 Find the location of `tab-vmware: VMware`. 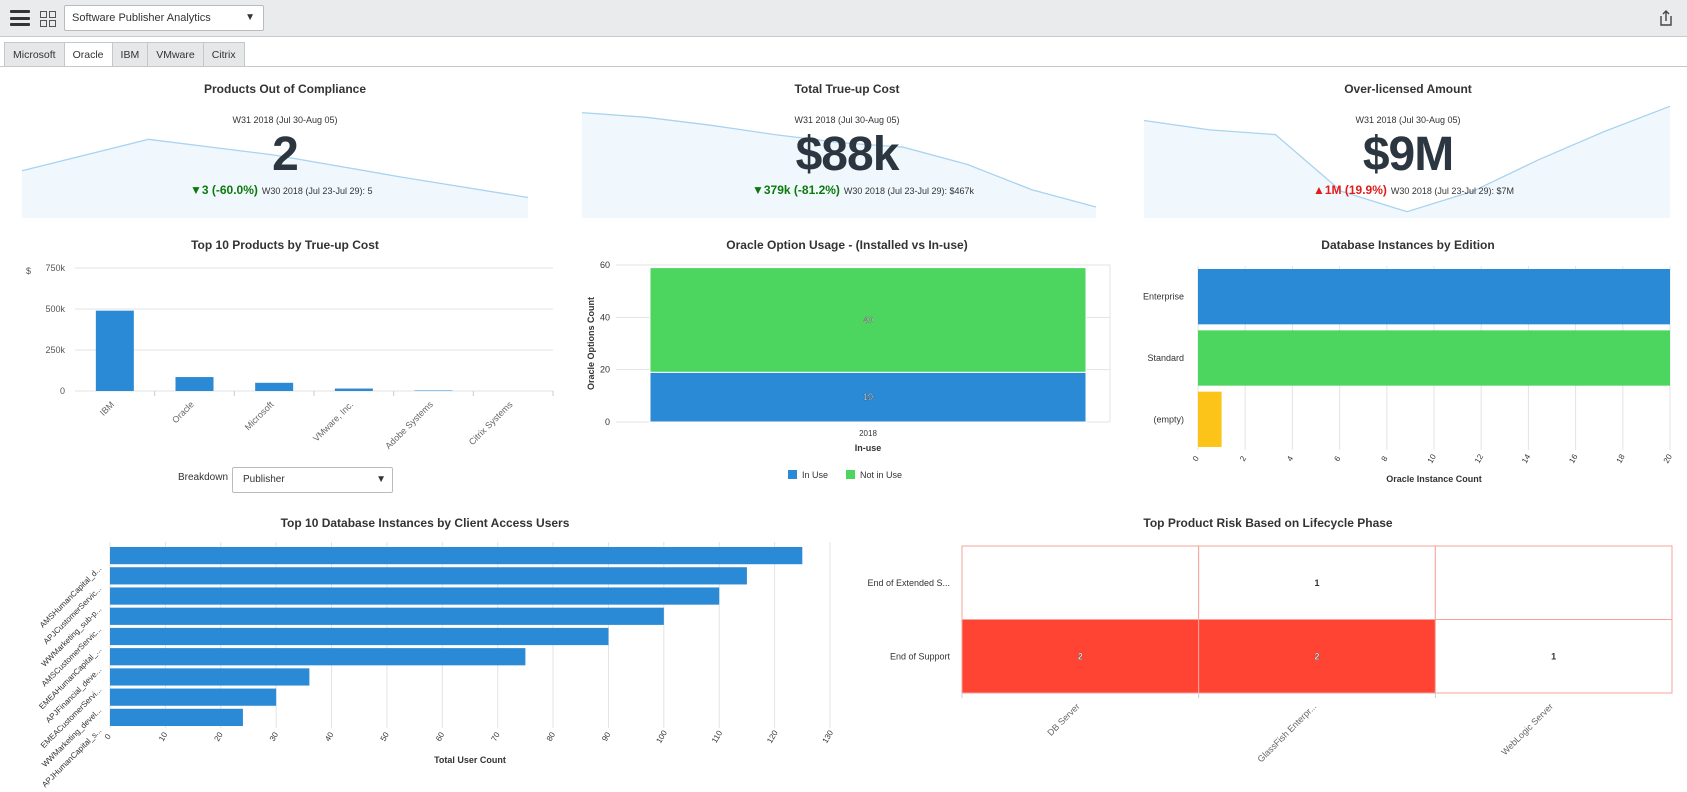

tab-vmware: VMware is located at coordinates (175, 54).